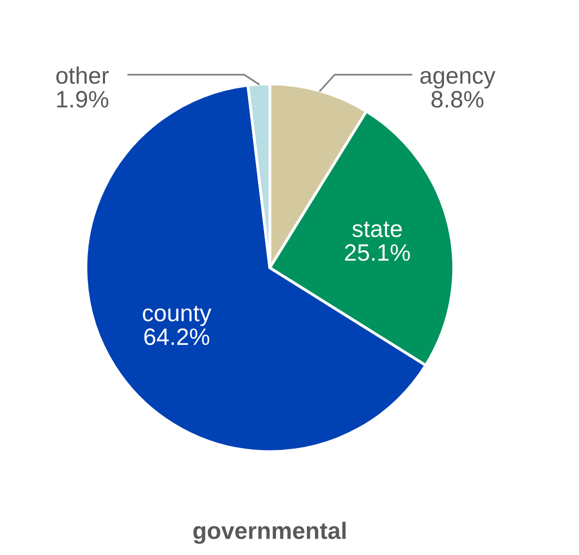 This screenshot has height=555, width=579. Describe the element at coordinates (458, 79) in the screenshot. I see `slice-label: agency` at that location.